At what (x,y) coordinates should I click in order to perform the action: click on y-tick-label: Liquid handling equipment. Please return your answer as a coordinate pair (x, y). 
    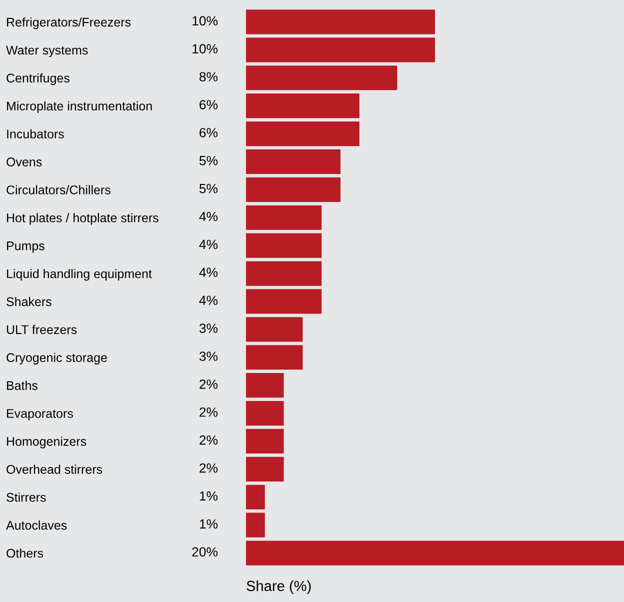
    Looking at the image, I should click on (79, 274).